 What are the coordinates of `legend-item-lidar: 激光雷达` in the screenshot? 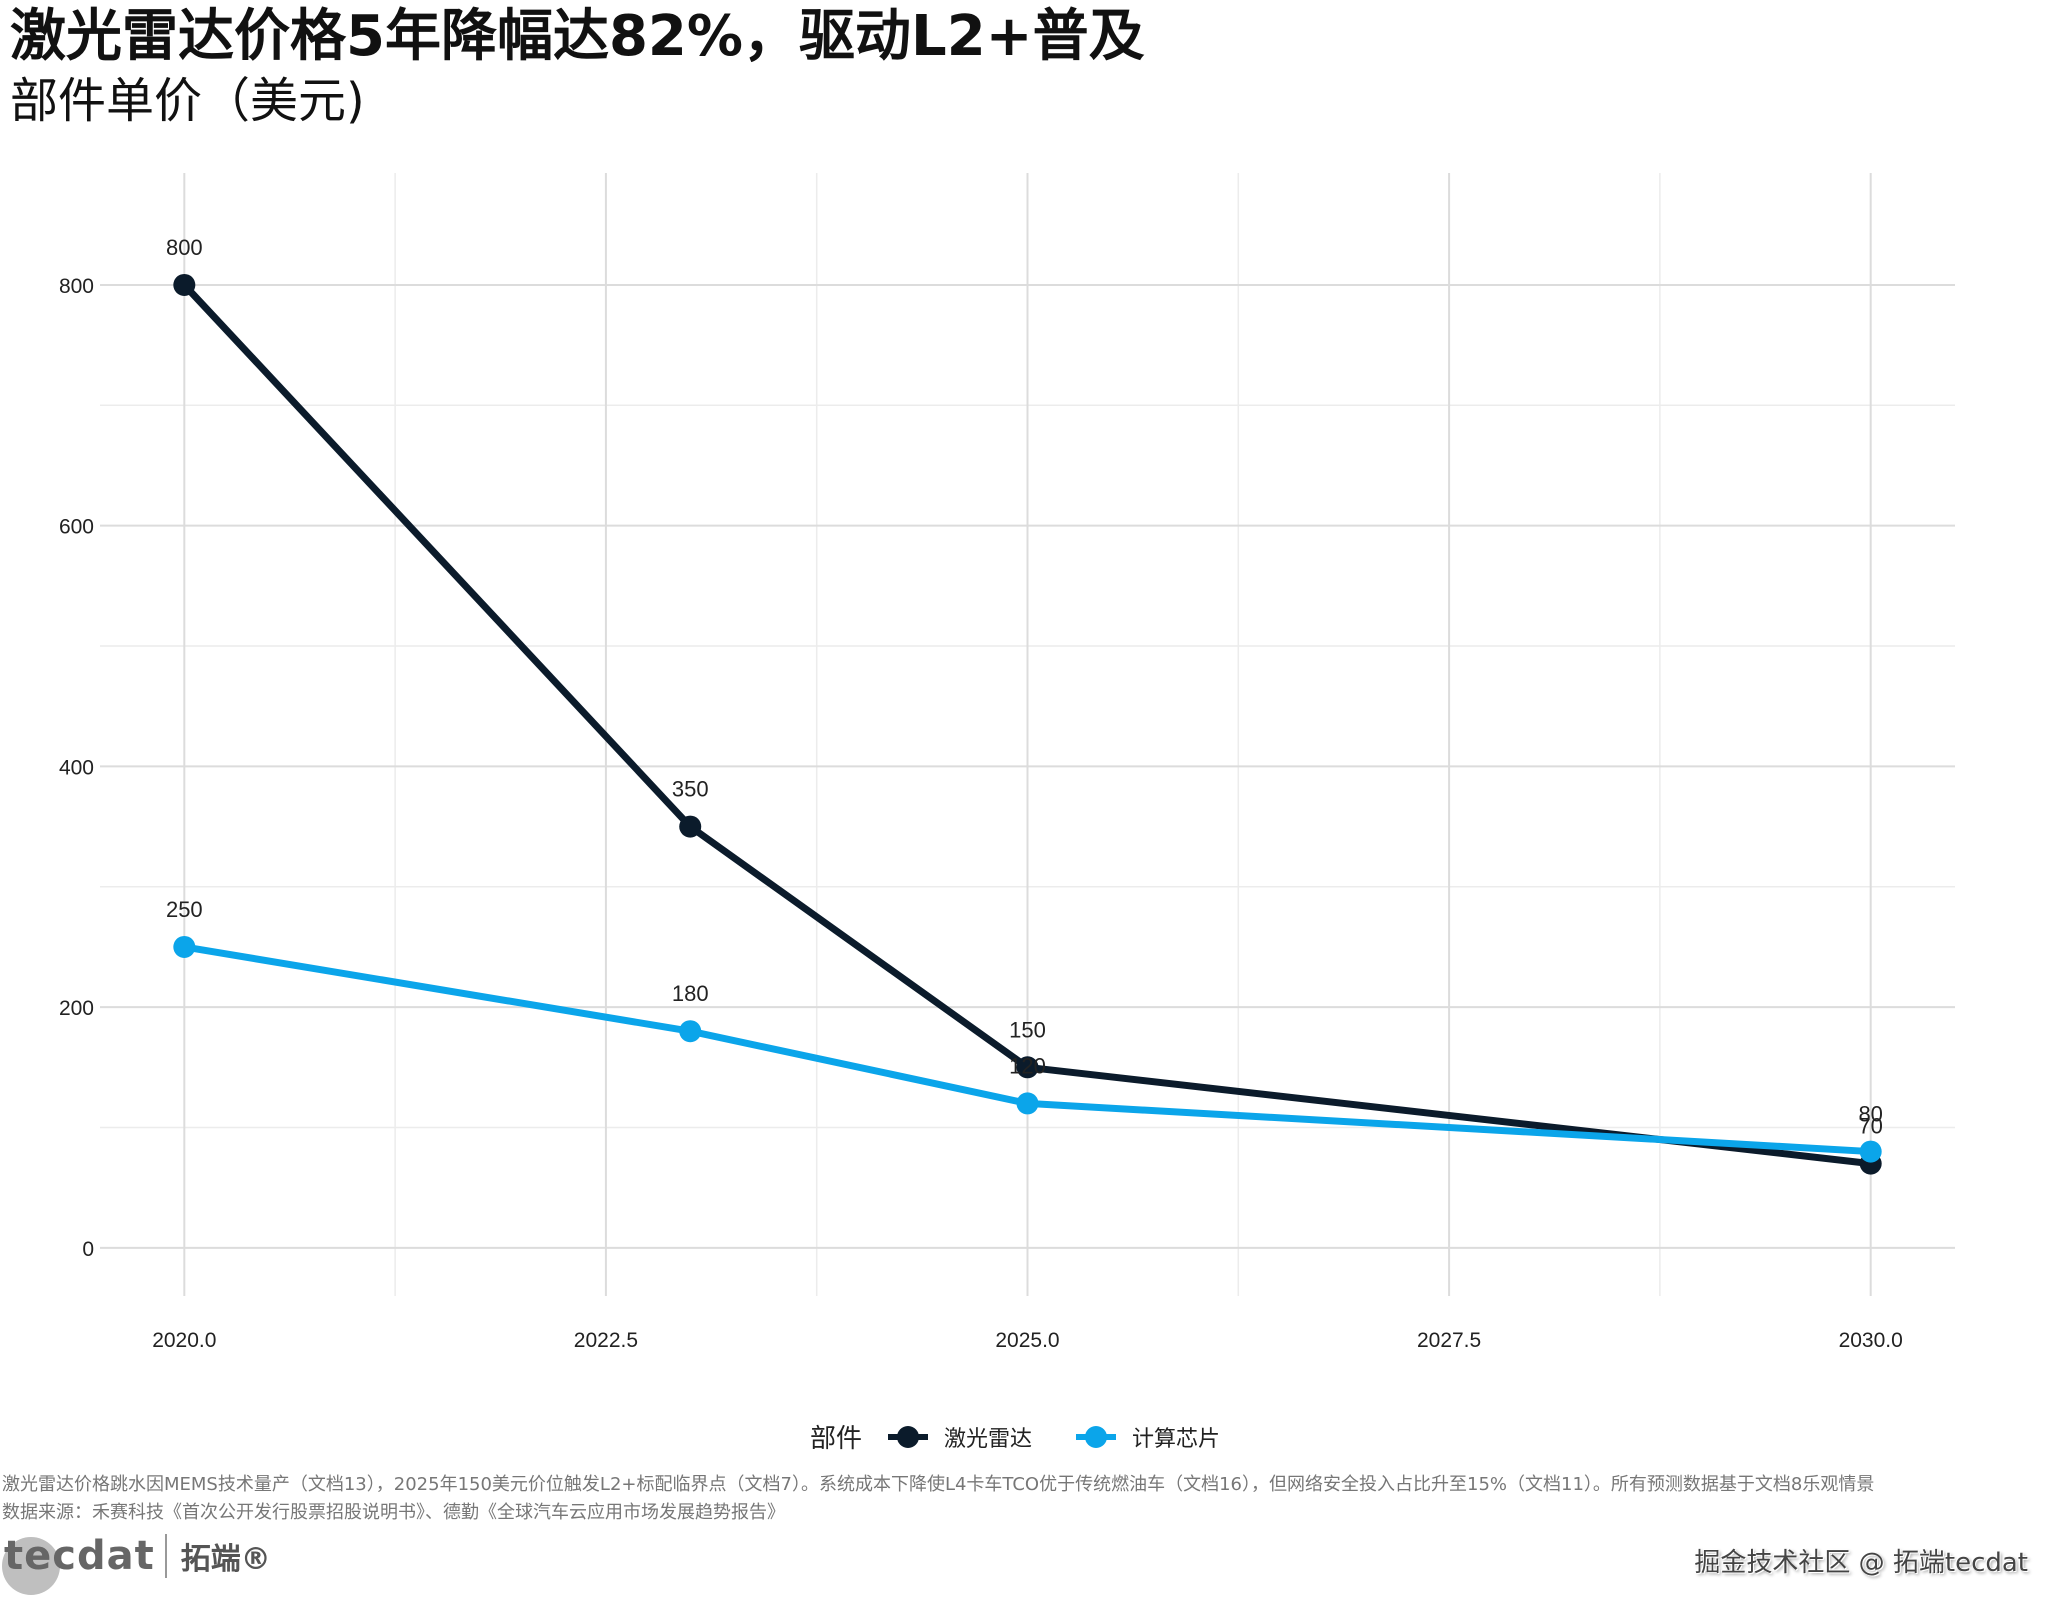 It's located at (959, 1437).